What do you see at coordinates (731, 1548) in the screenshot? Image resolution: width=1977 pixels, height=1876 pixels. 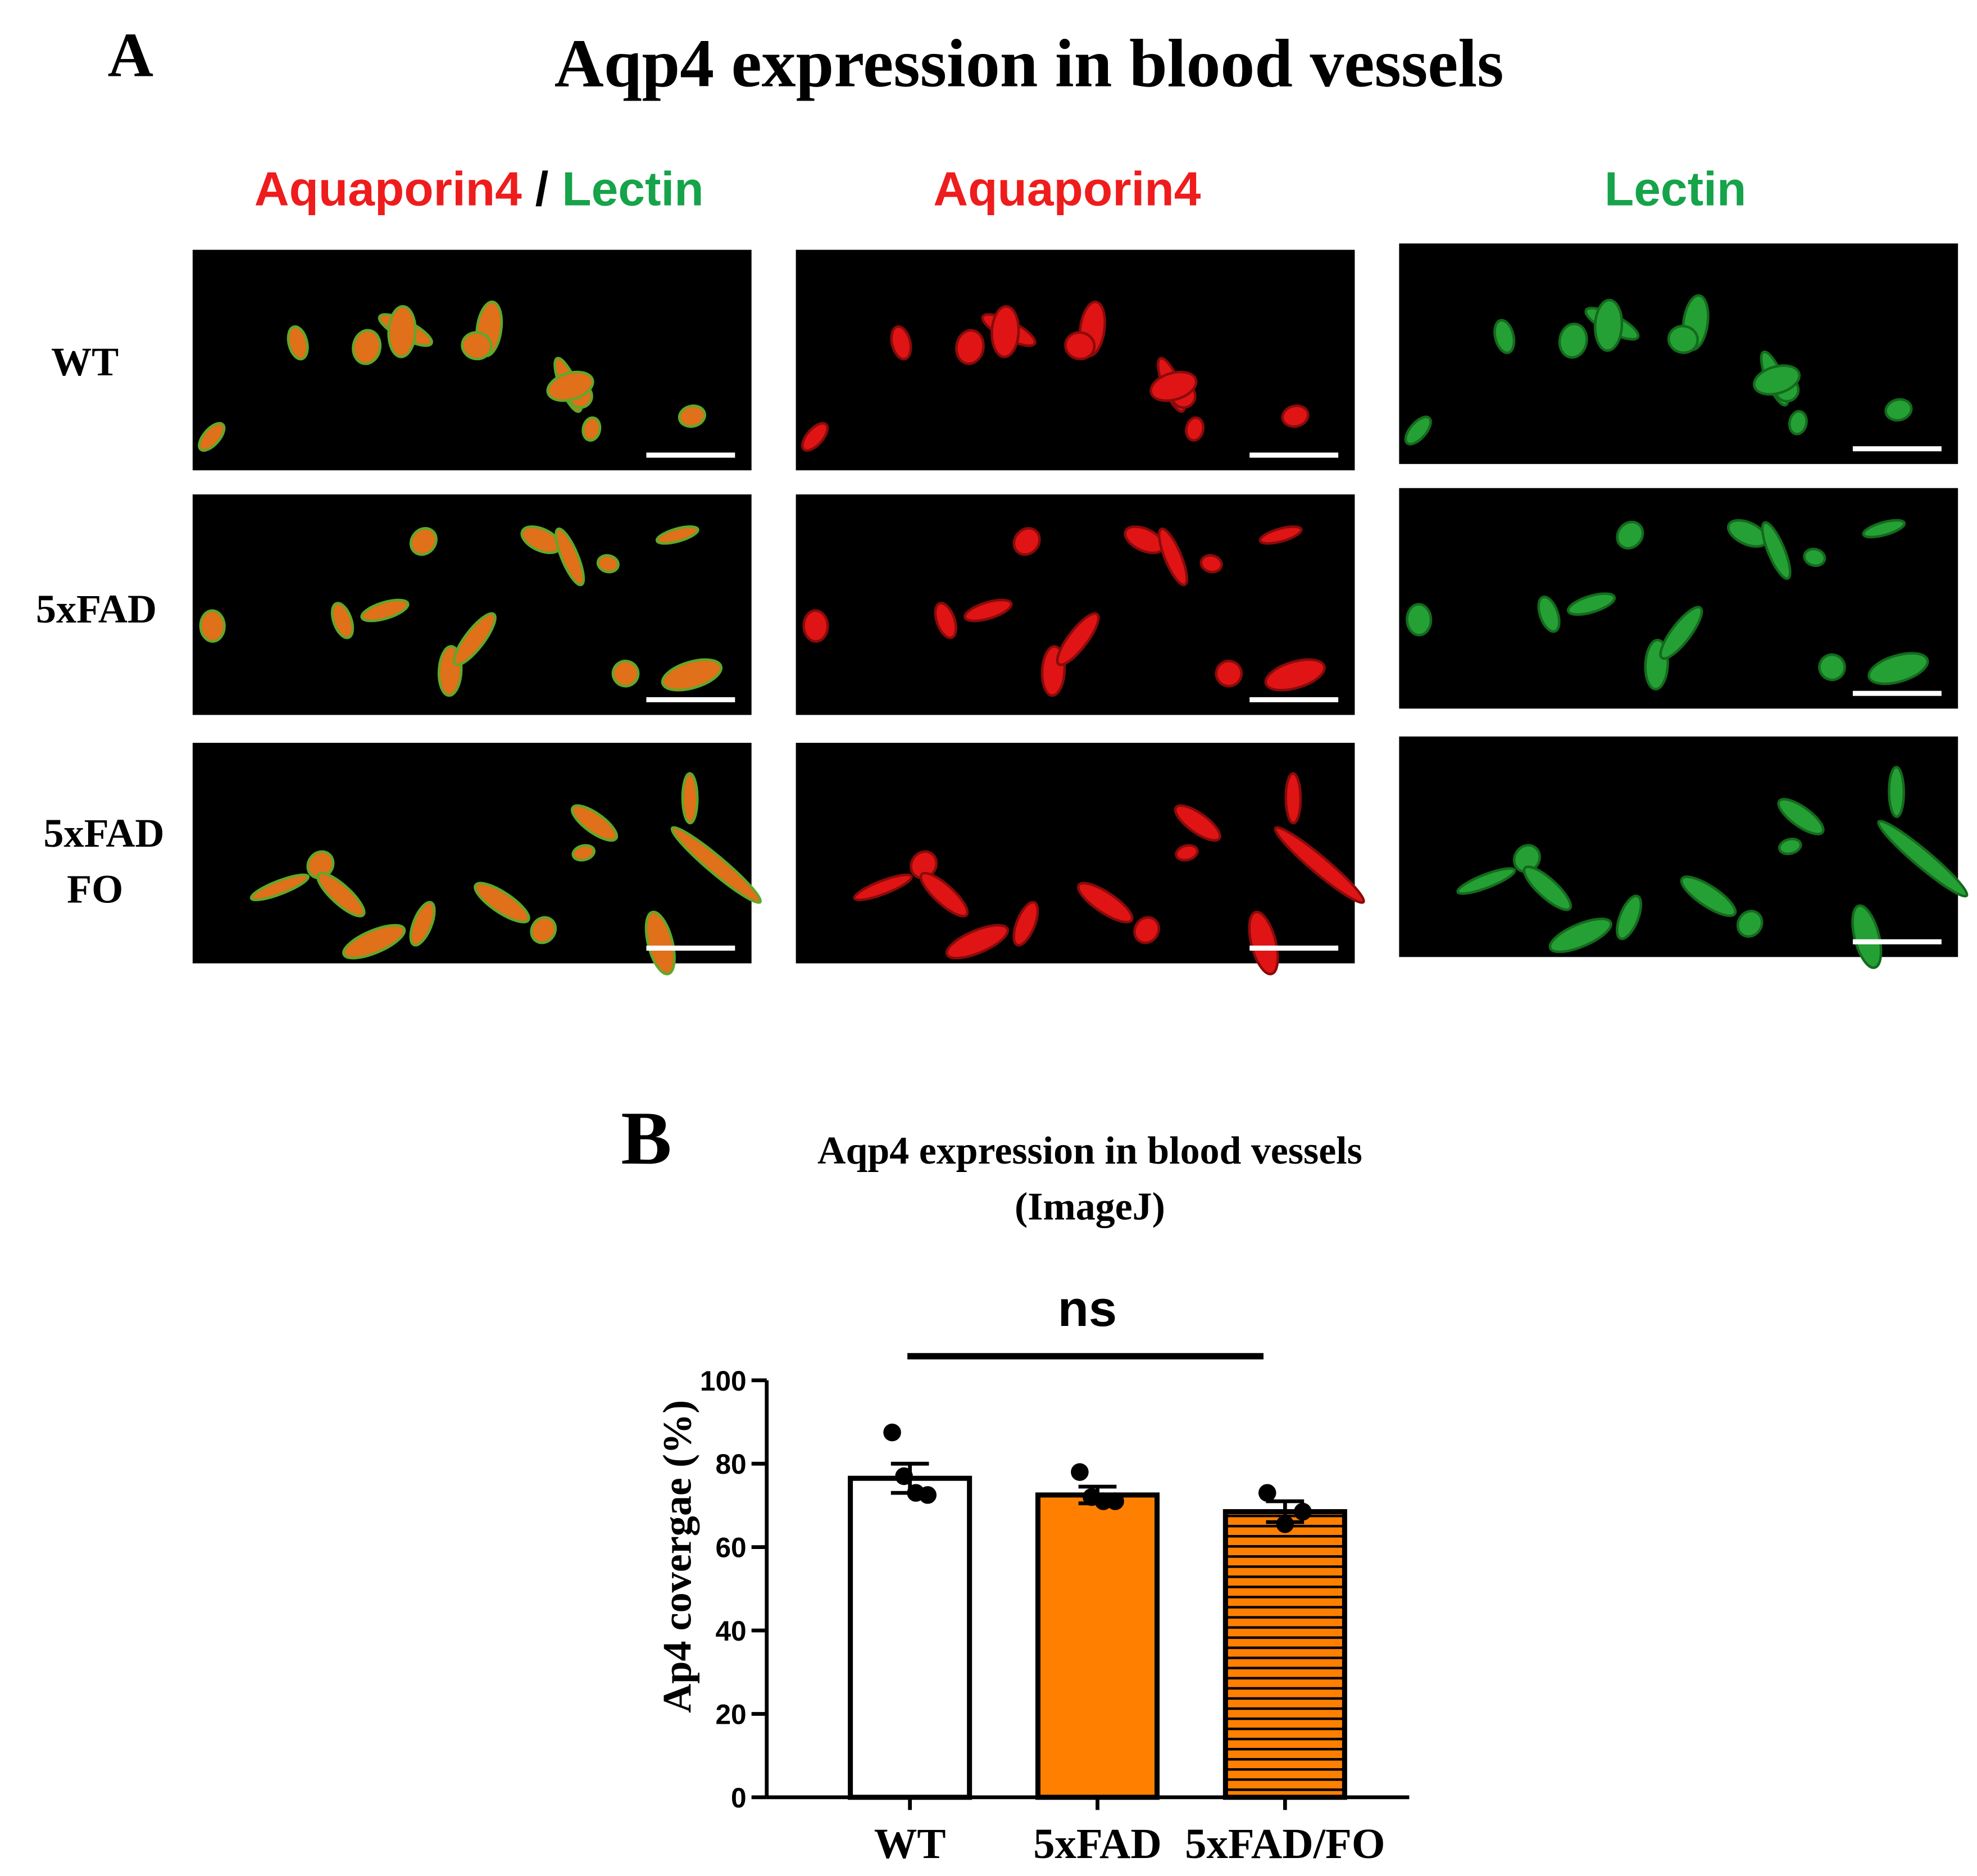 I see `y-tick-label: 60` at bounding box center [731, 1548].